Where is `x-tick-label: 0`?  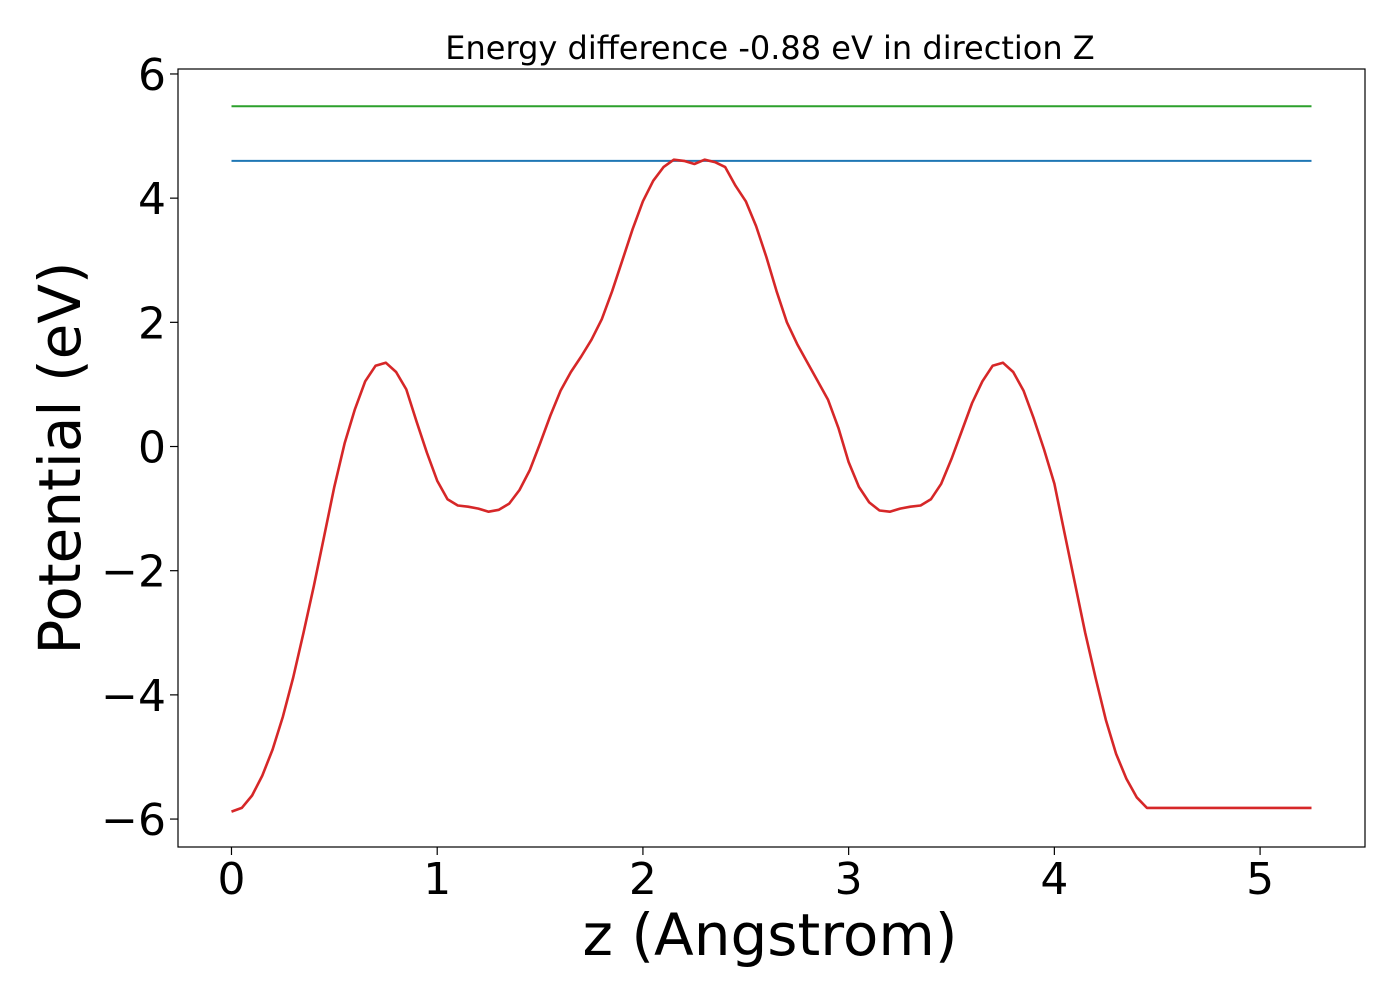
x-tick-label: 0 is located at coordinates (231, 879).